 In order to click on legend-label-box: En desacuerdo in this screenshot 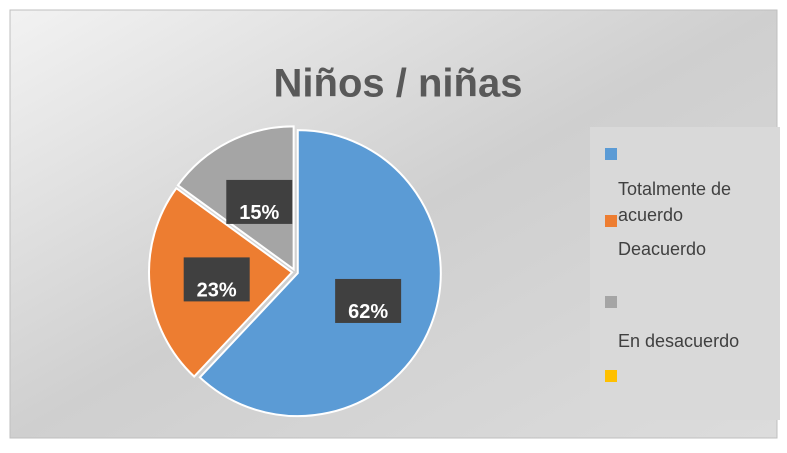, I will do `click(679, 341)`.